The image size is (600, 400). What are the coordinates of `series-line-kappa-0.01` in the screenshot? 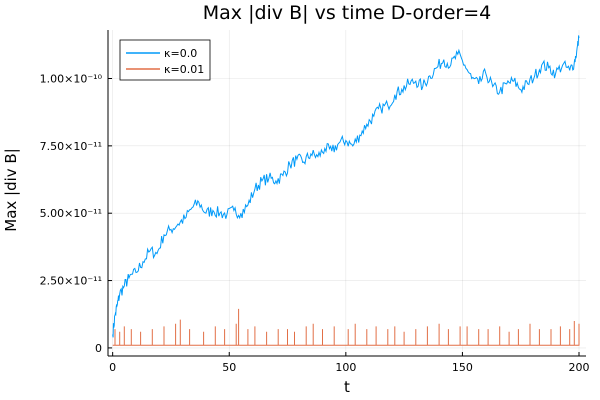 It's located at (346, 327).